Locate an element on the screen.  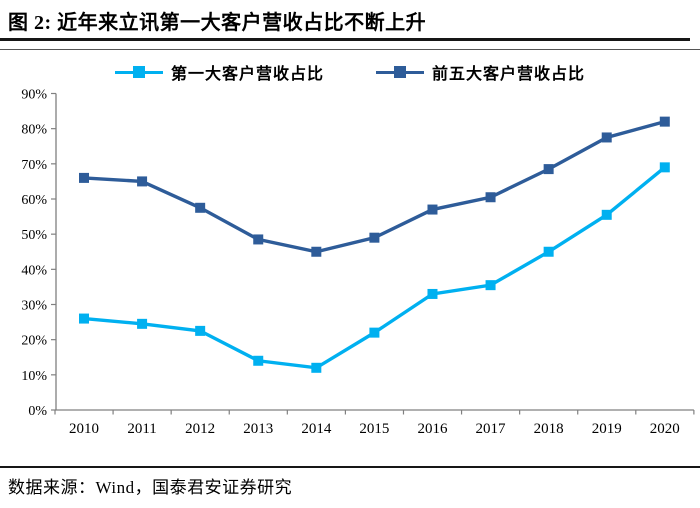
x-axis-tick-label: 2013 is located at coordinates (258, 429).